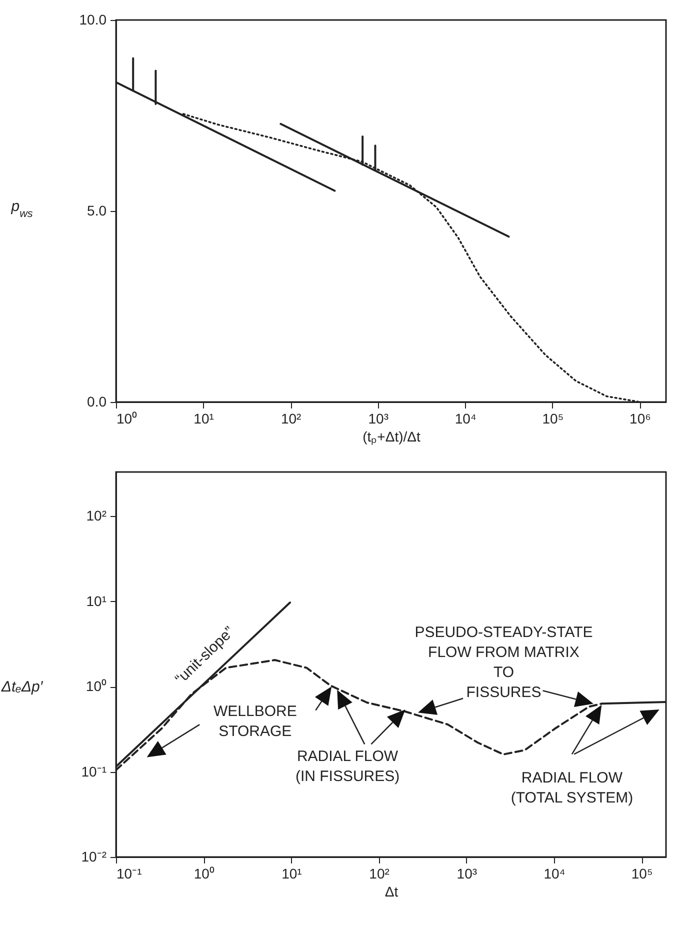  What do you see at coordinates (129, 874) in the screenshot?
I see `x-tick-label: 10⁻¹` at bounding box center [129, 874].